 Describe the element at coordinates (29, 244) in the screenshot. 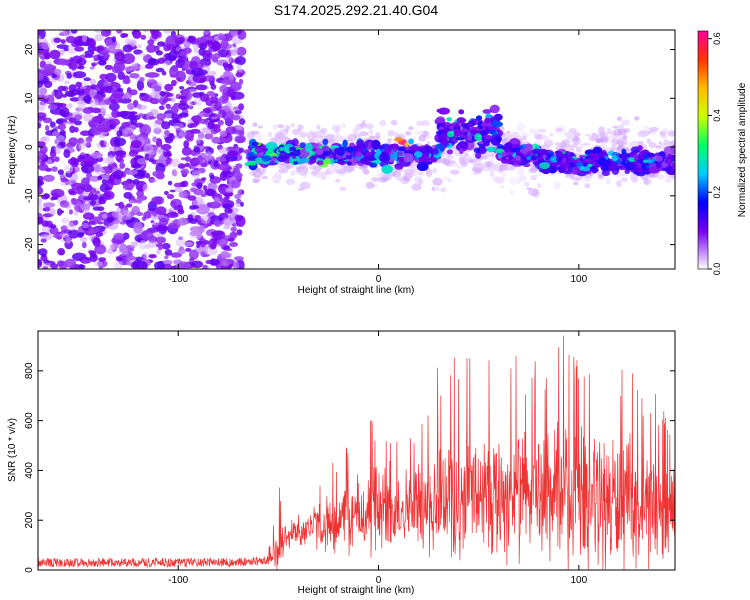

I see `spectrogram-y-tick-label: -20` at that location.